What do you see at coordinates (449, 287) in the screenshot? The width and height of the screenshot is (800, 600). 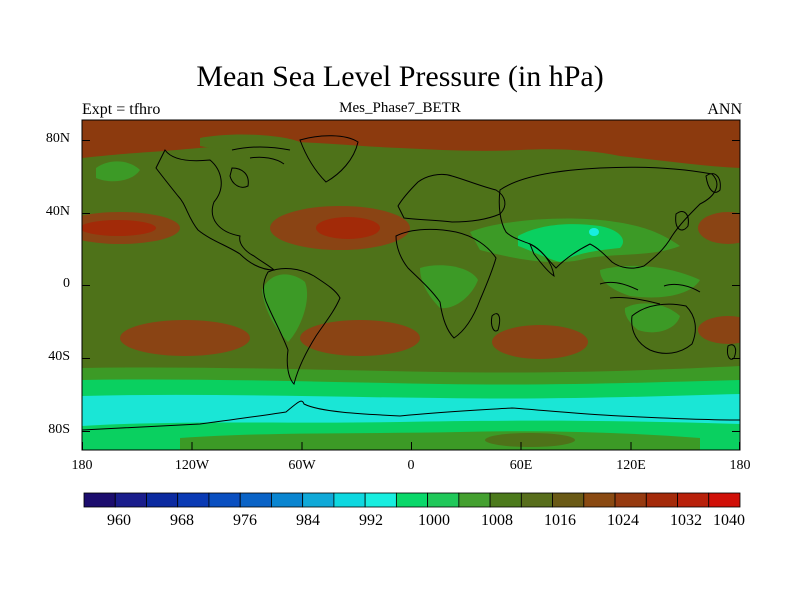 I see `africa-low` at bounding box center [449, 287].